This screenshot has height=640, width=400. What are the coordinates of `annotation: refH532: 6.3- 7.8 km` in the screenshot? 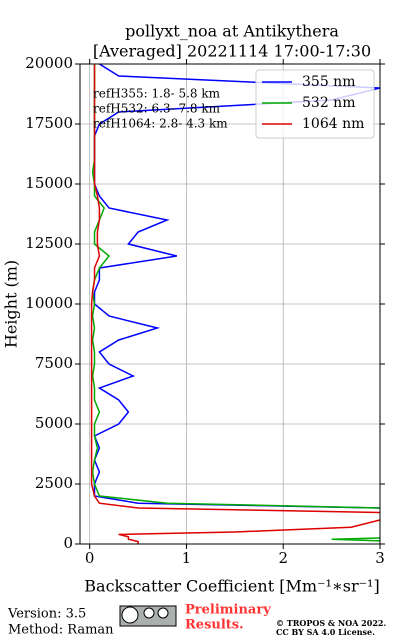 It's located at (157, 109).